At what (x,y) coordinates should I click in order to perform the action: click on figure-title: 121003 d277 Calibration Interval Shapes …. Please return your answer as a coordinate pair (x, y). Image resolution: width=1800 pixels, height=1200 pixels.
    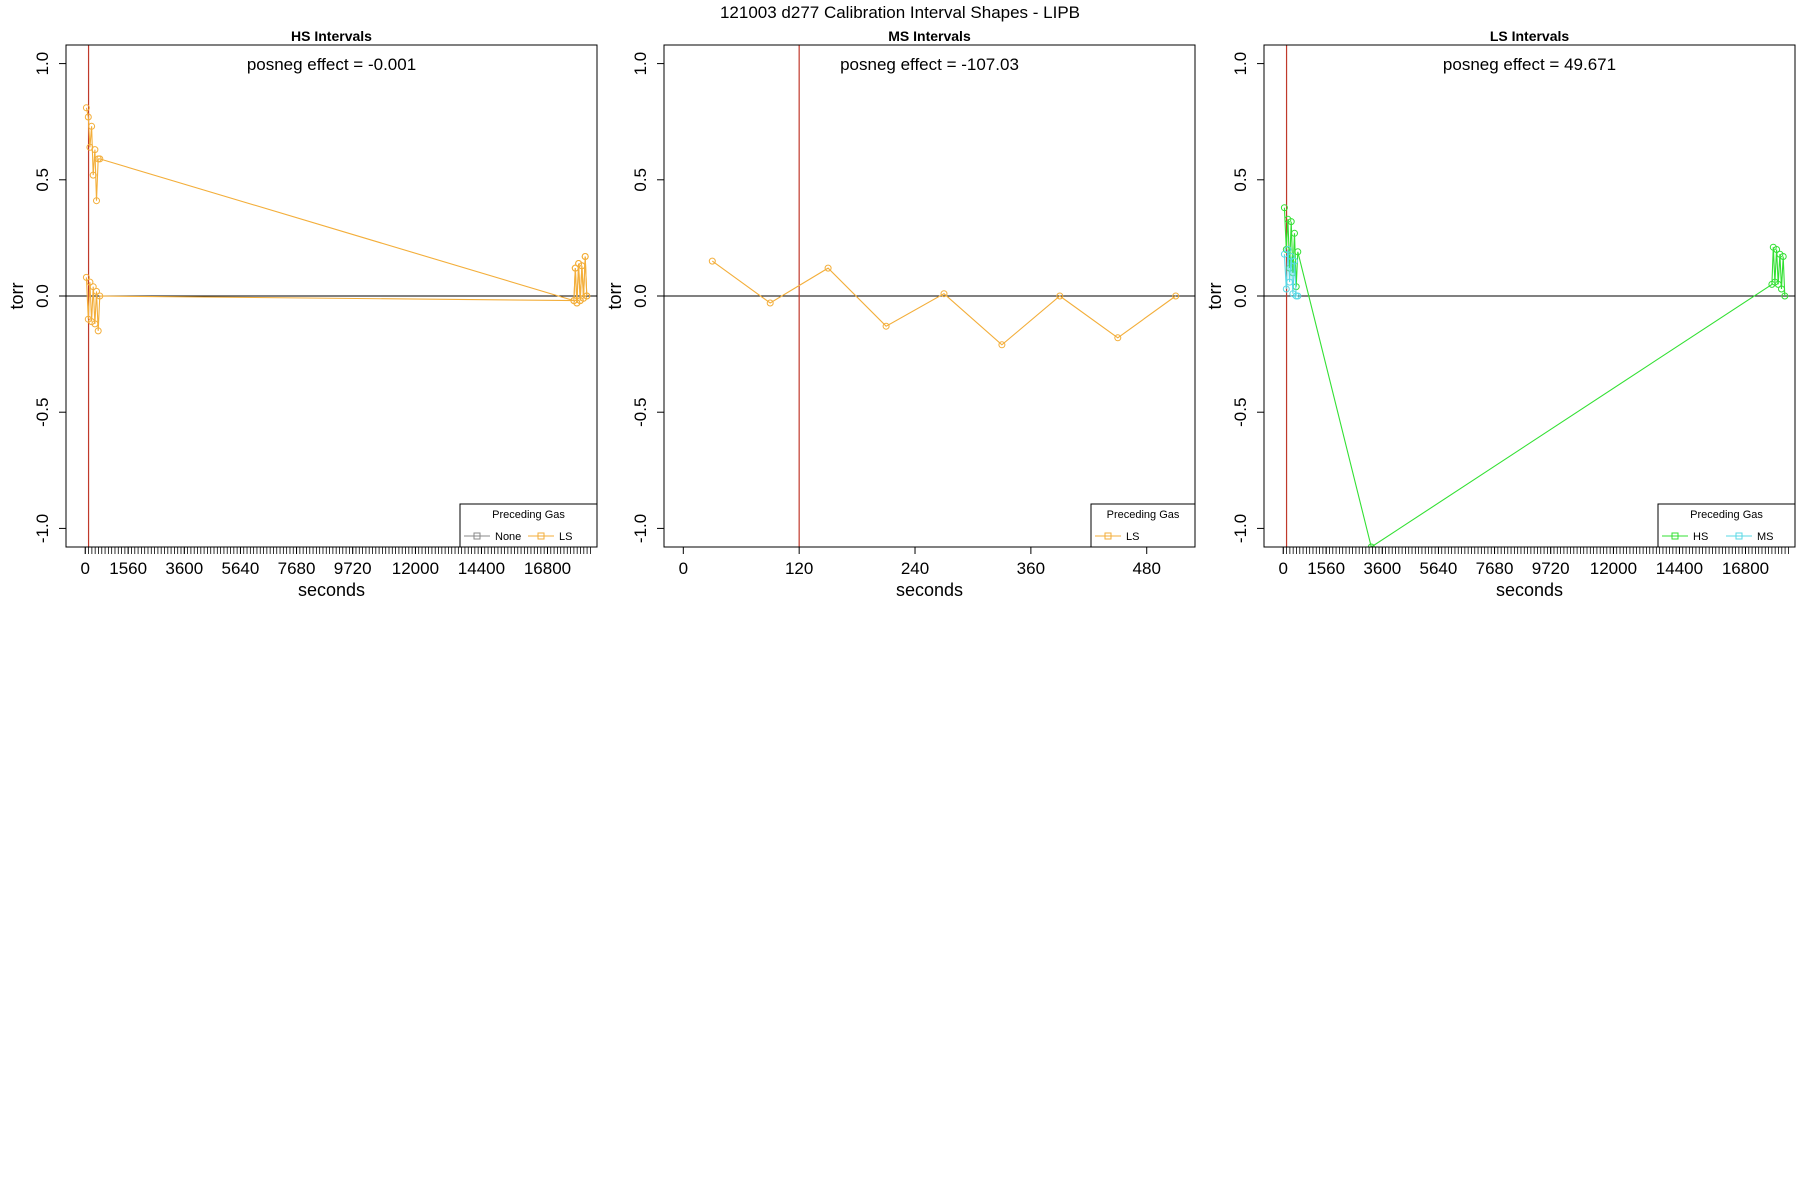
    Looking at the image, I should click on (900, 12).